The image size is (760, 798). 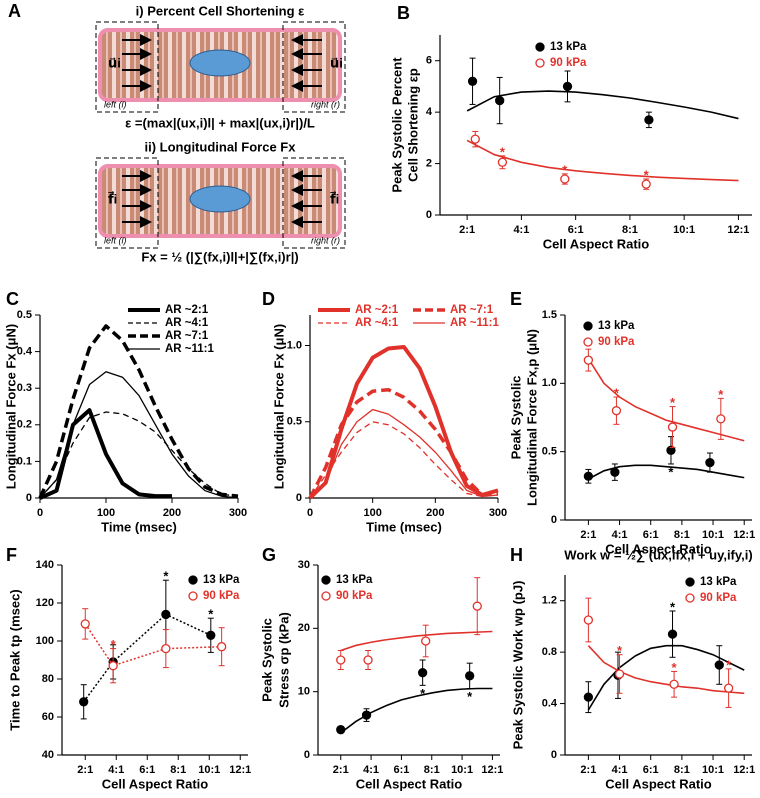 What do you see at coordinates (549, 601) in the screenshot?
I see `y-tick-label: 1.2` at bounding box center [549, 601].